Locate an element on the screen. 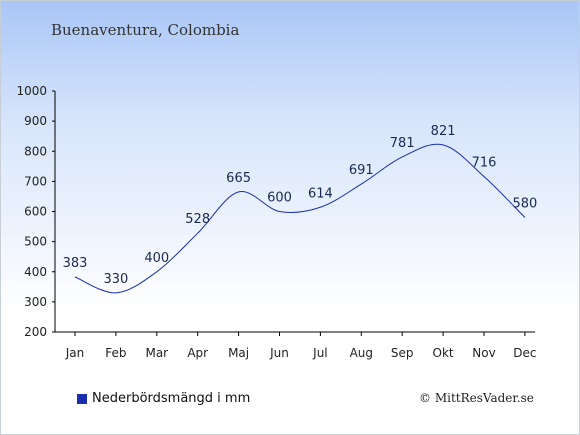  x-tick-label: Sep is located at coordinates (402, 353).